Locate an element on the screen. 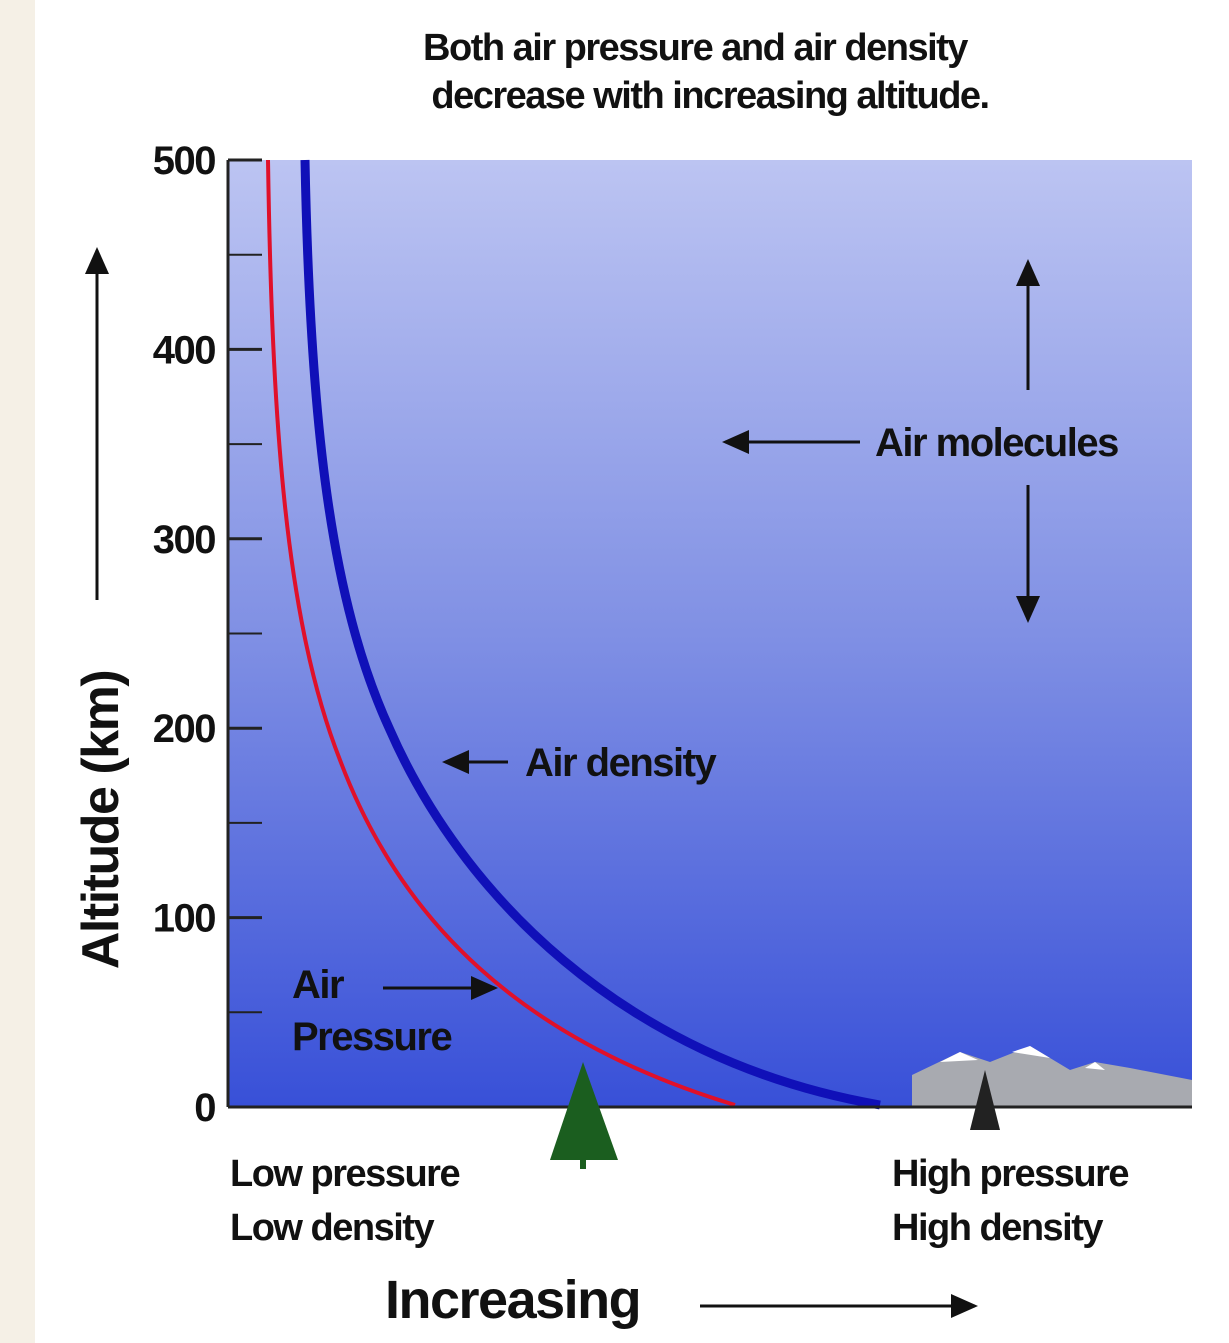 This screenshot has height=1343, width=1229. air-pressure-label: Air is located at coordinates (318, 985).